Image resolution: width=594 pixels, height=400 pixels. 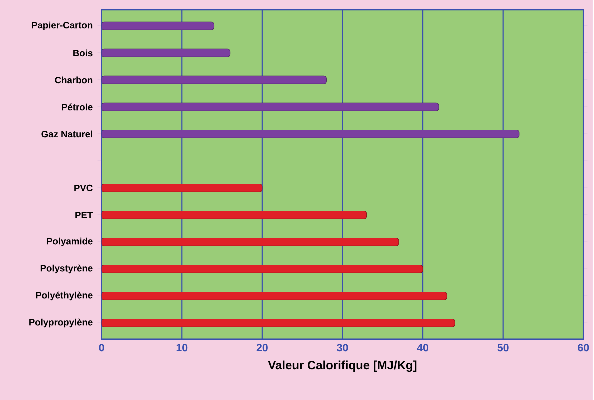 What do you see at coordinates (70, 242) in the screenshot?
I see `y-tick-label: Polyamide` at bounding box center [70, 242].